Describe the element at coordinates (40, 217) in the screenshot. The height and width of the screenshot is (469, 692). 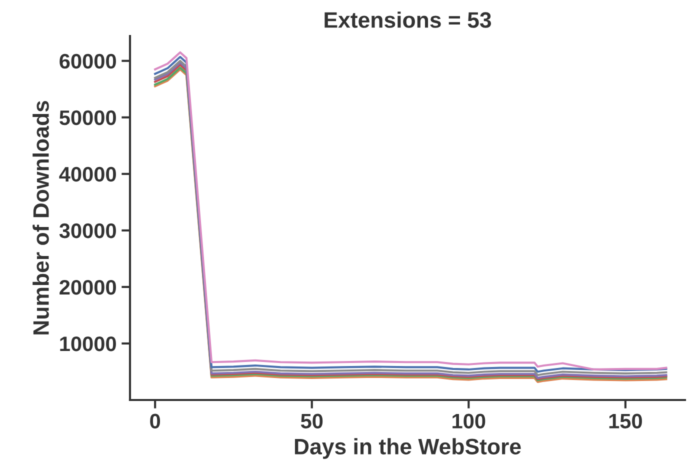
I see `y-axis-title: Number of Downloads` at that location.